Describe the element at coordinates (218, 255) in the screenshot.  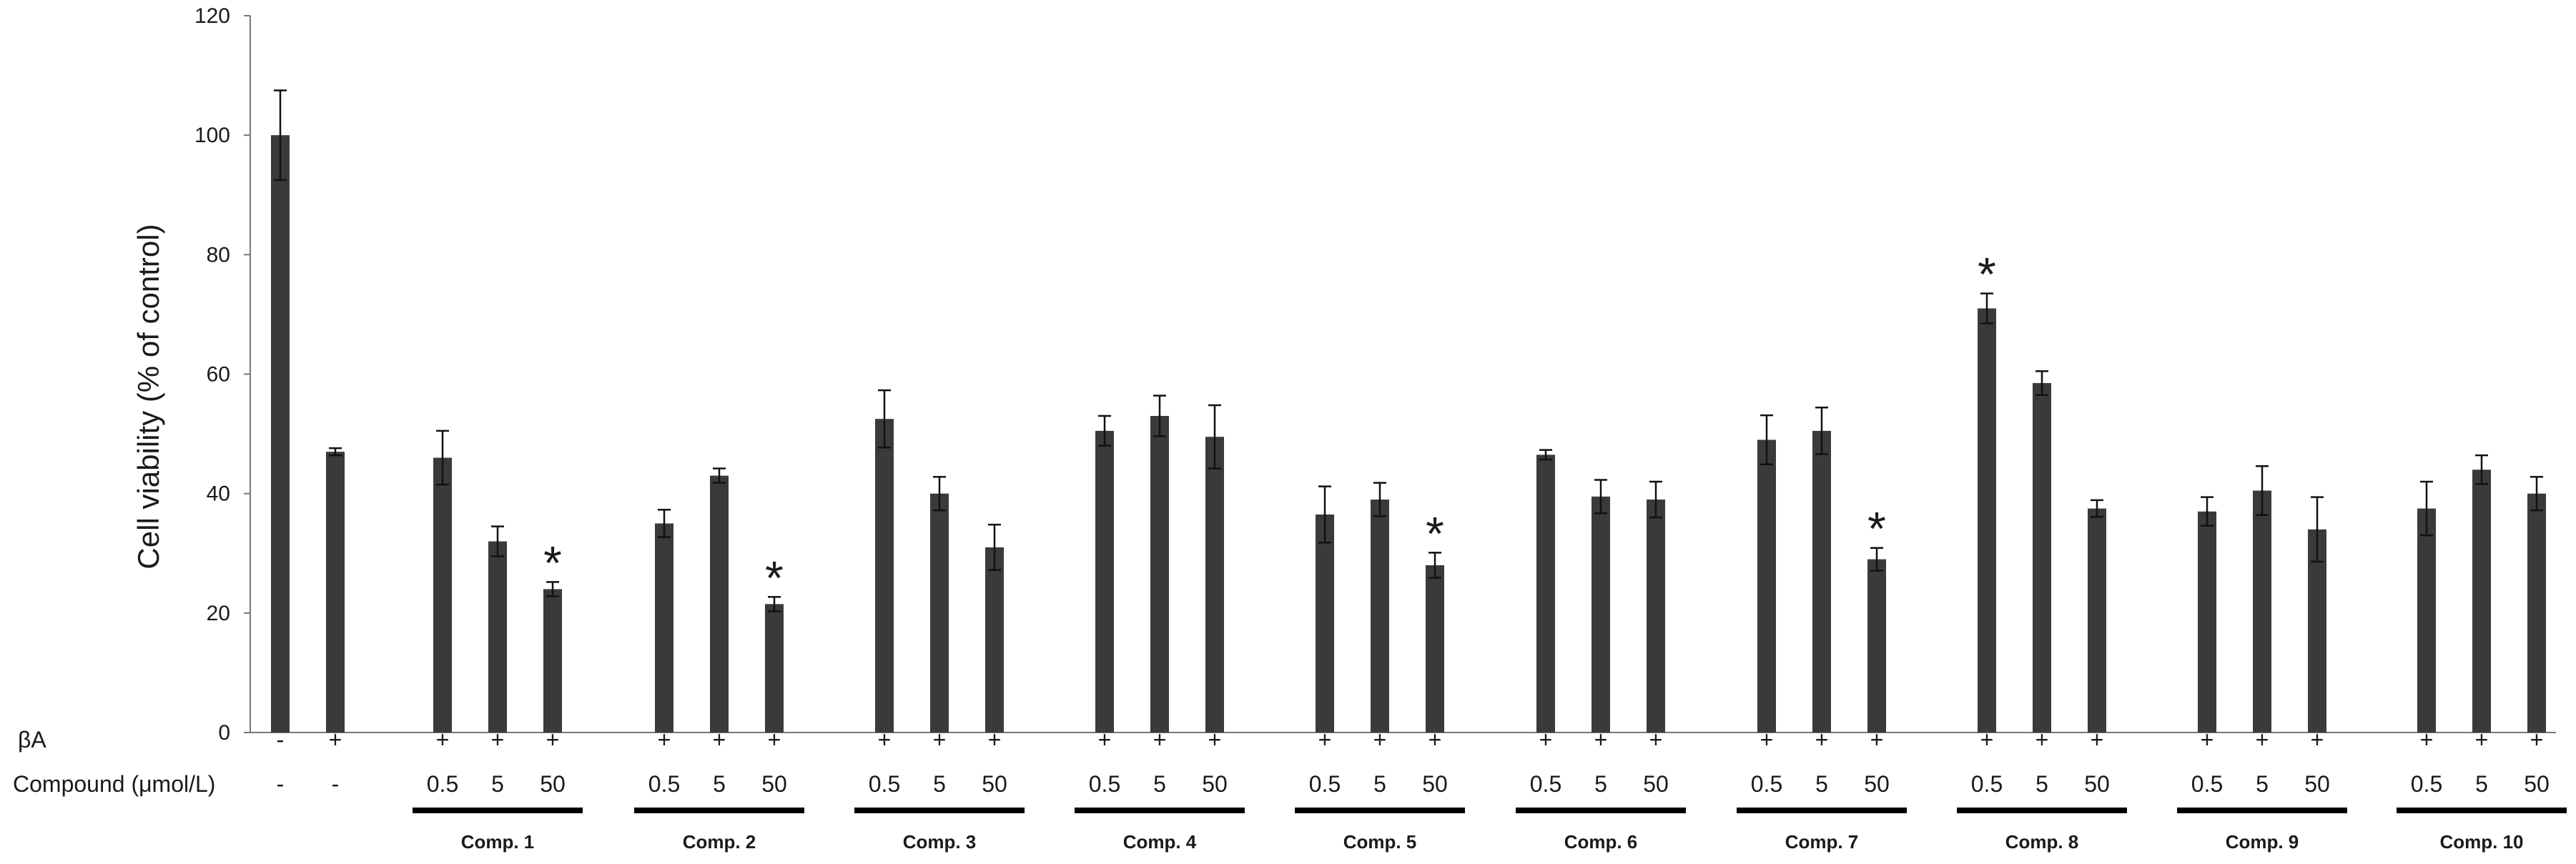
I see `y-tick-label: 80` at that location.